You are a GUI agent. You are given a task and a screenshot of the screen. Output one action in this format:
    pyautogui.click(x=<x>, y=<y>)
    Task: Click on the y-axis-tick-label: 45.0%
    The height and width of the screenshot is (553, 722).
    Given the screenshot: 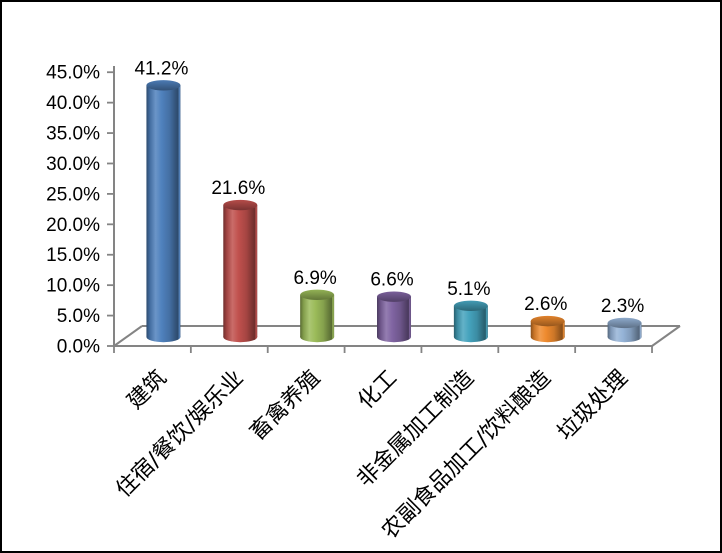 What is the action you would take?
    pyautogui.click(x=73, y=73)
    